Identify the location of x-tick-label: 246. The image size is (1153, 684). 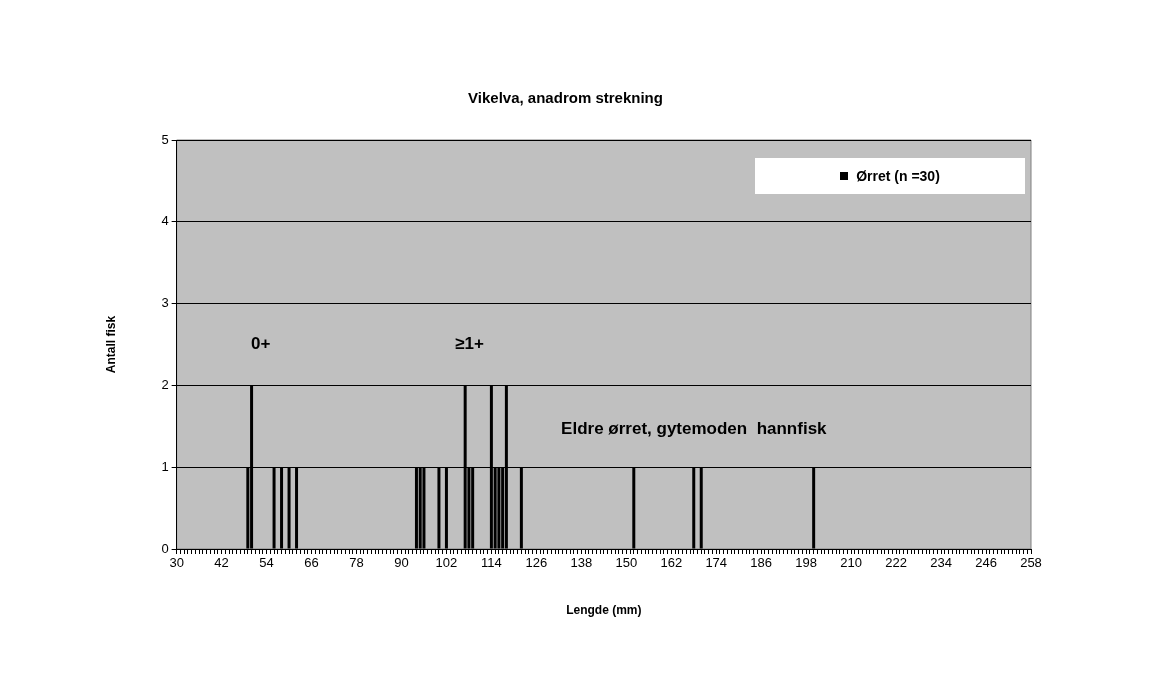
(986, 563).